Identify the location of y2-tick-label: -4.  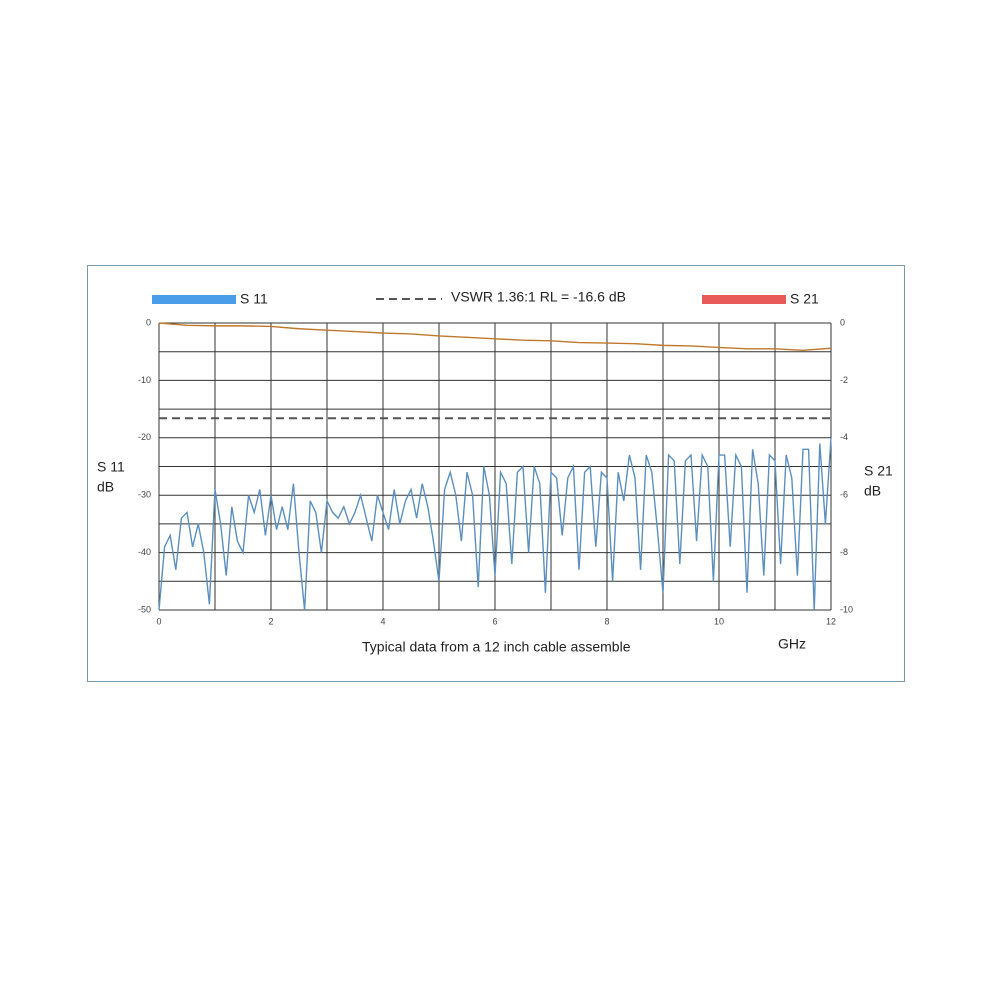
(844, 437).